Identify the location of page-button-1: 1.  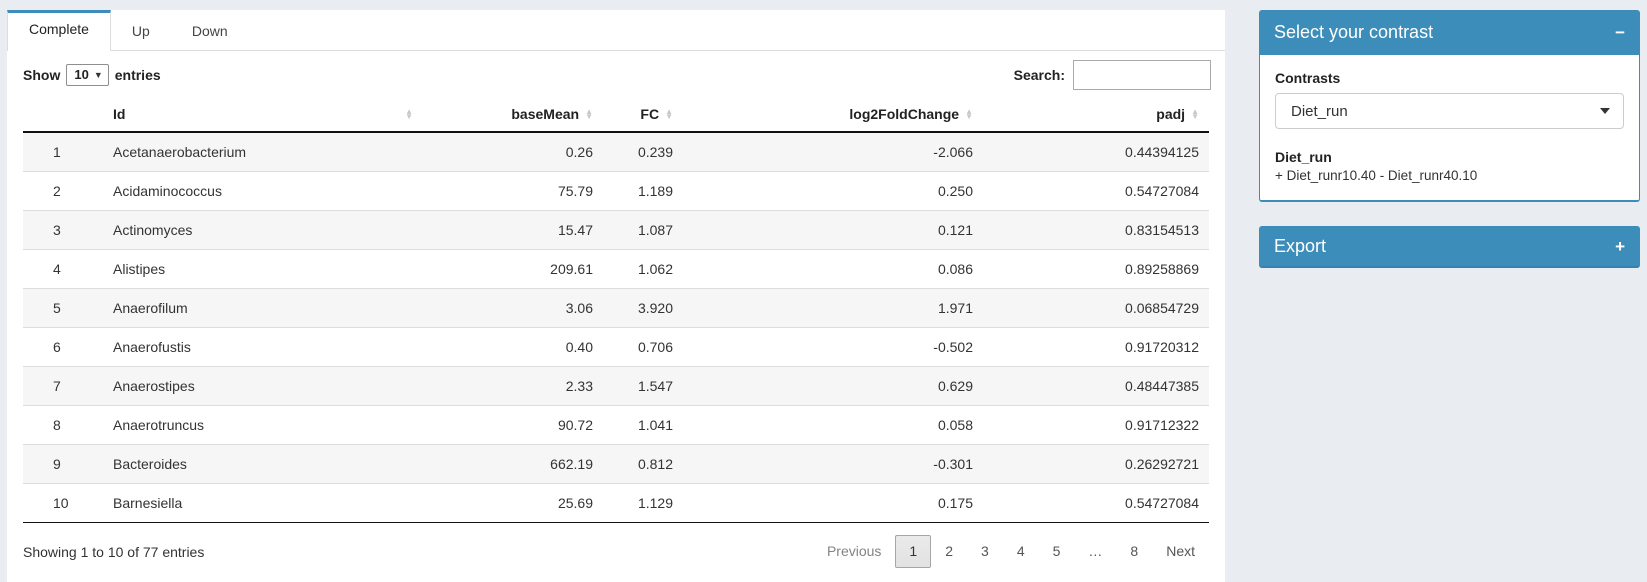
(913, 551).